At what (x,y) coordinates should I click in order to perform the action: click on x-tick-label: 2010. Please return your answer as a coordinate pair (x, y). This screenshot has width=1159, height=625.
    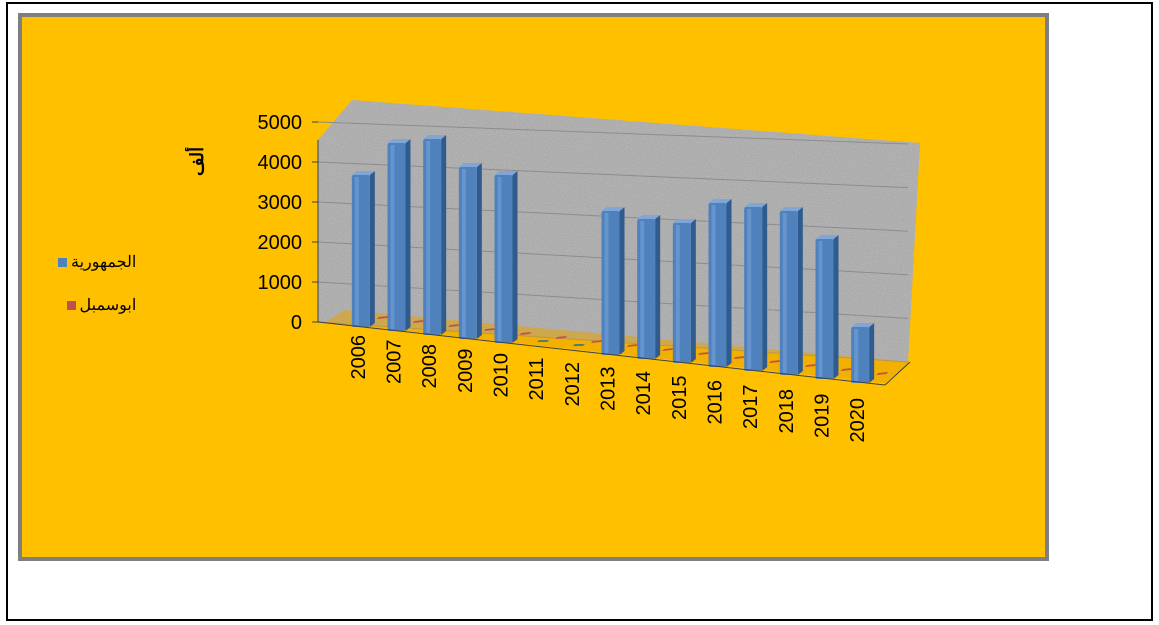
    Looking at the image, I should click on (502, 375).